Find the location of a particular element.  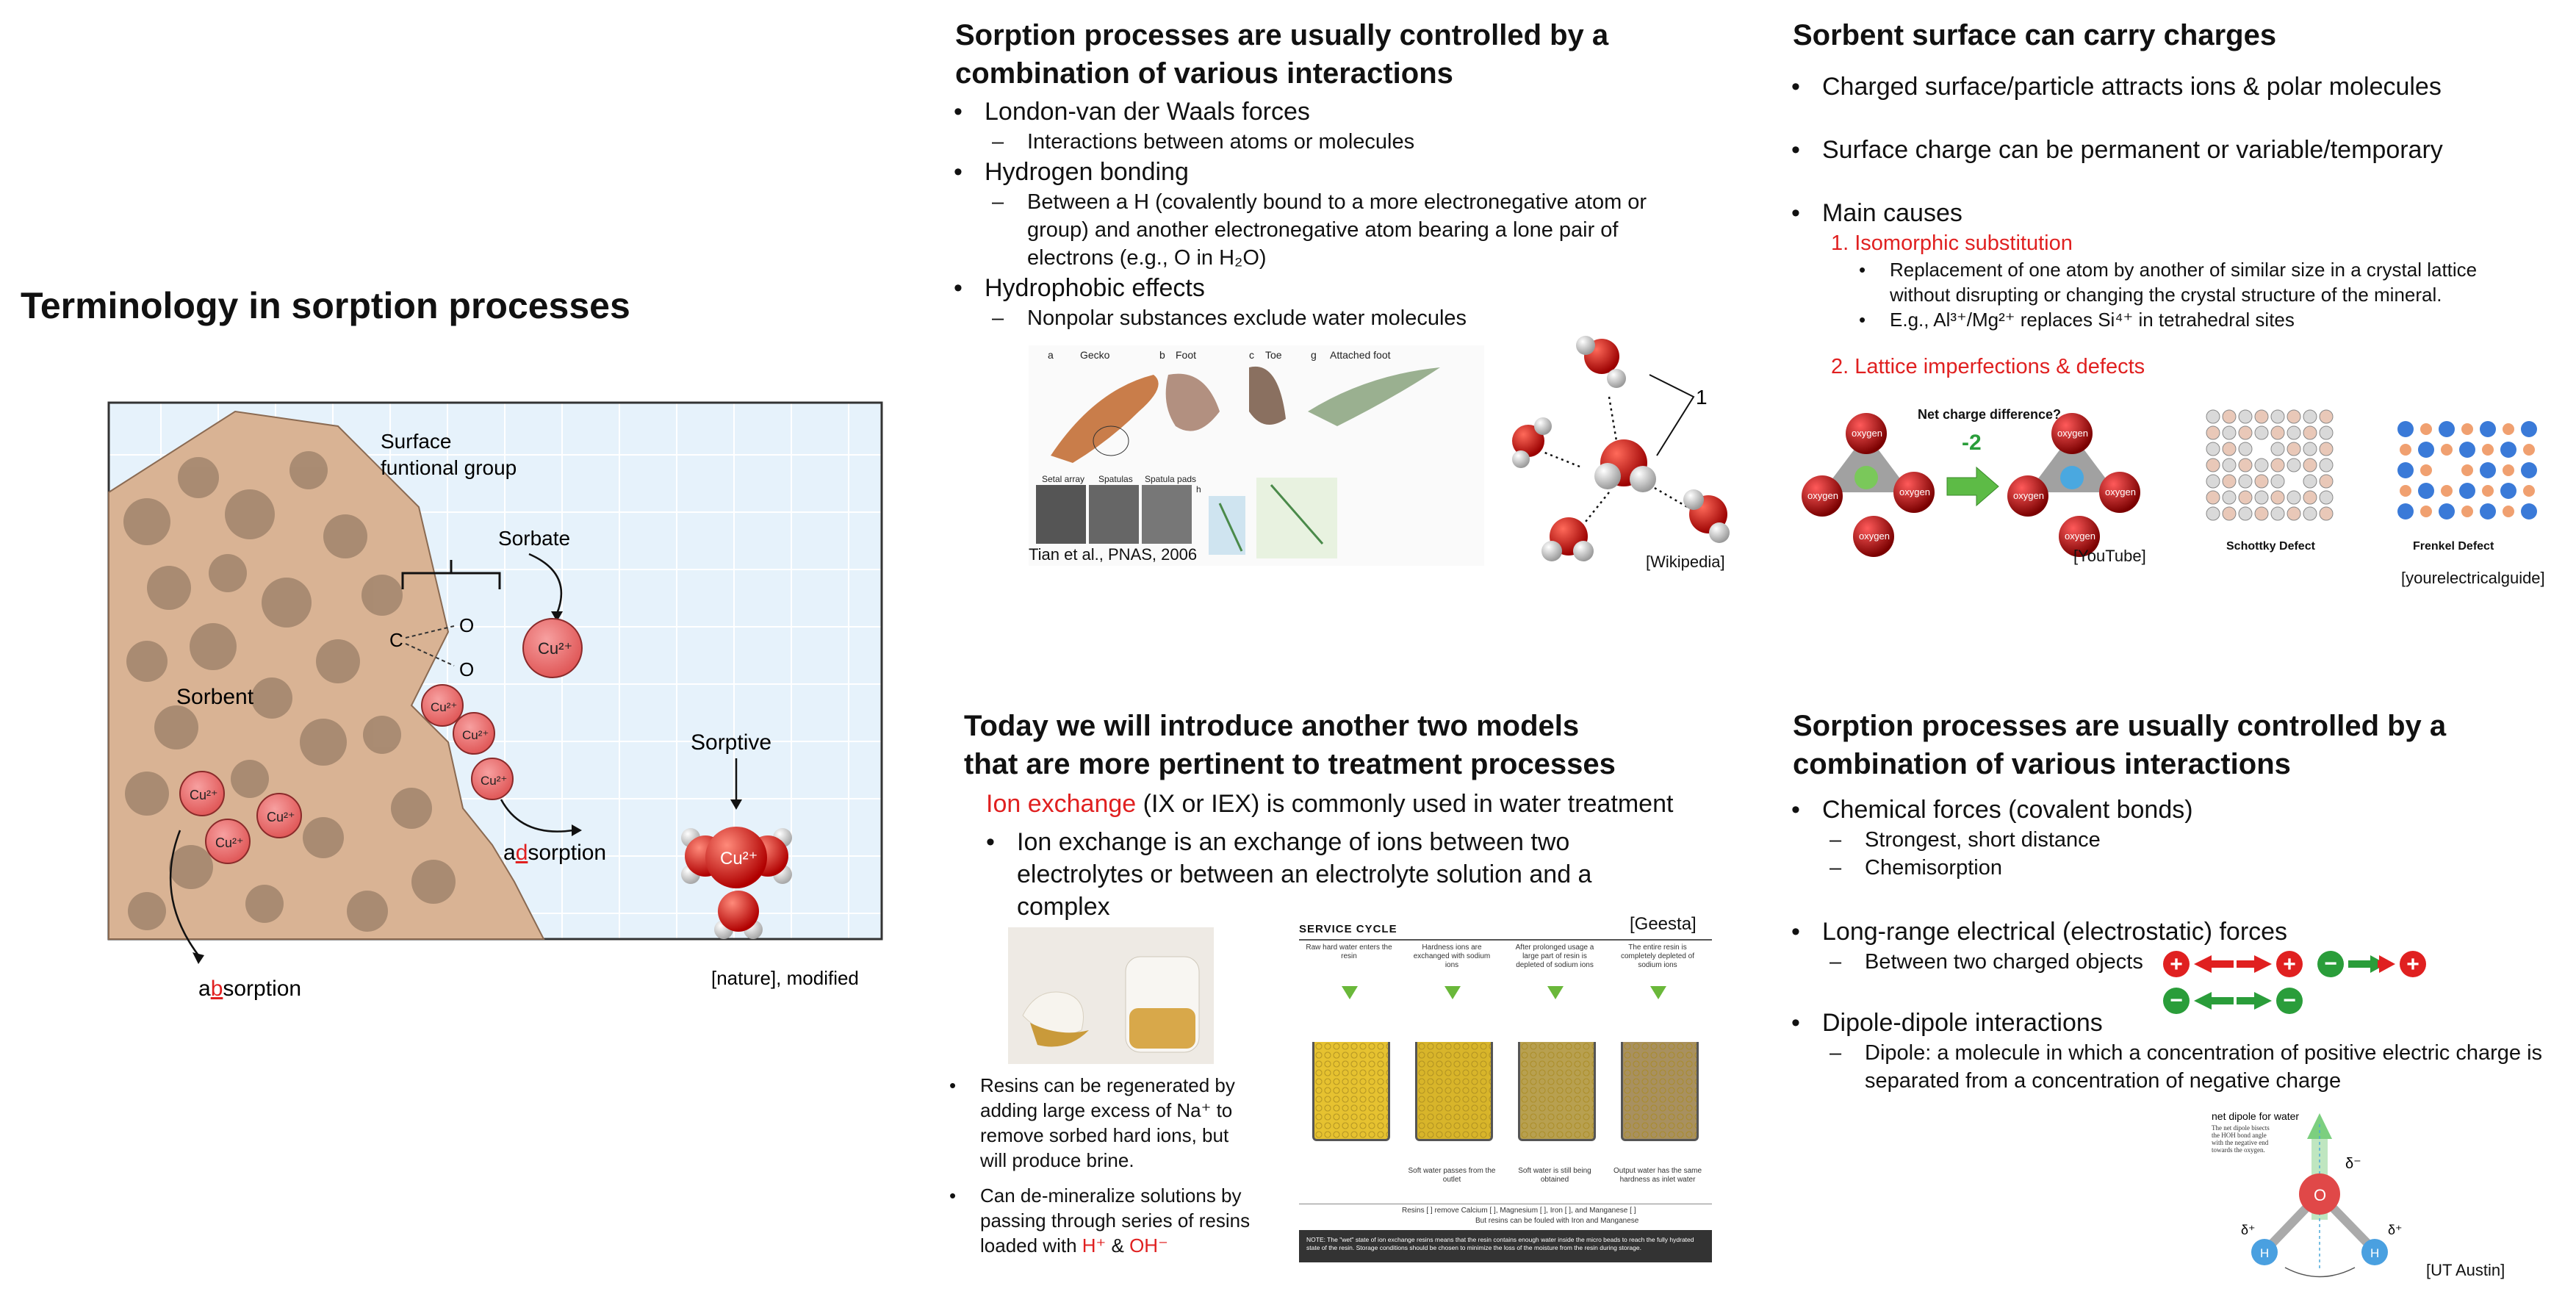

frenkel-label: Frenkel Defect is located at coordinates (2453, 546).